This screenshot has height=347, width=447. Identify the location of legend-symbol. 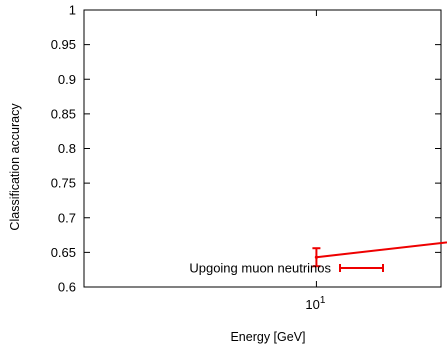
(361, 268).